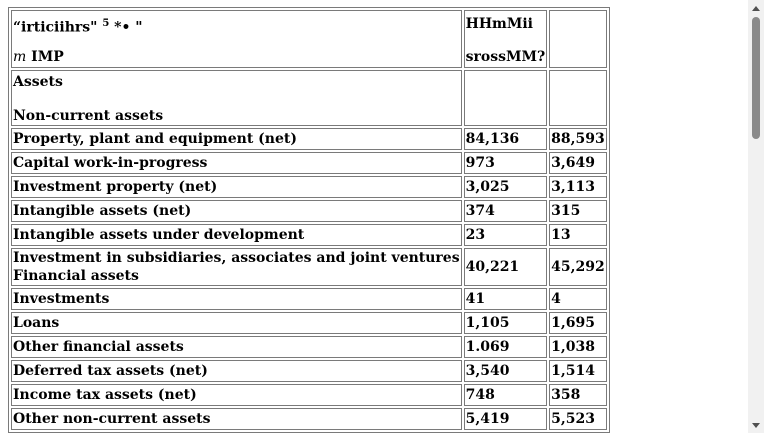 Image resolution: width=764 pixels, height=433 pixels. What do you see at coordinates (578, 187) in the screenshot?
I see `row-value-previous: 3,113` at bounding box center [578, 187].